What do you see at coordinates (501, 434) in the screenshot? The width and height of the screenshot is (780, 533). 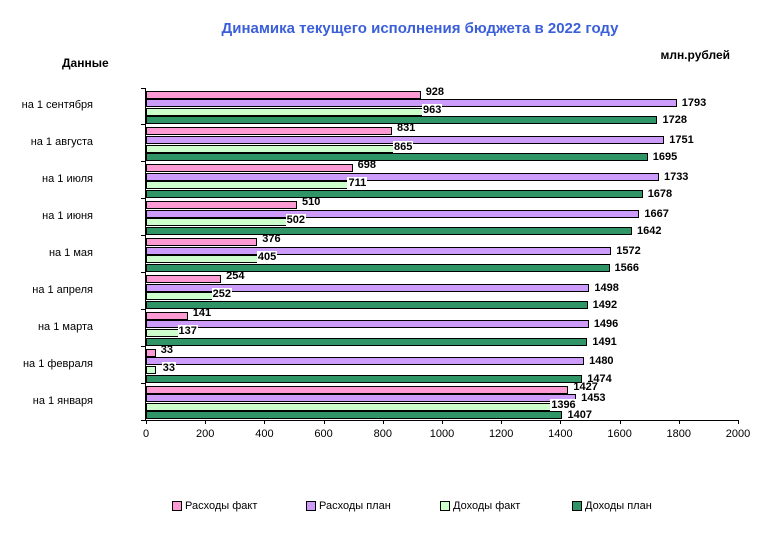 I see `x-tick-label: 1200` at bounding box center [501, 434].